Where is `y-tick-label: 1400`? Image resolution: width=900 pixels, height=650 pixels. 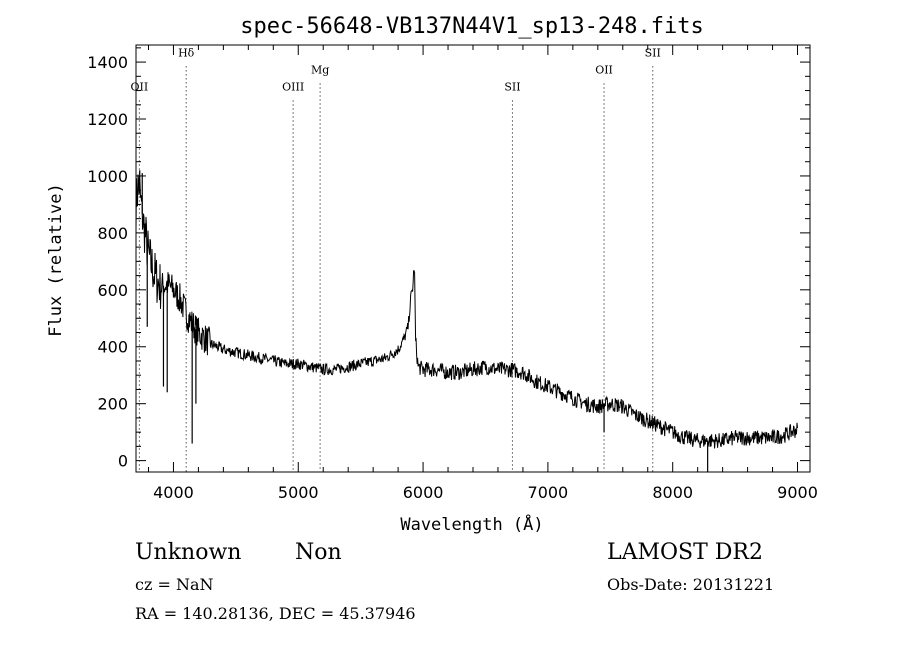 y-tick-label: 1400 is located at coordinates (107, 62).